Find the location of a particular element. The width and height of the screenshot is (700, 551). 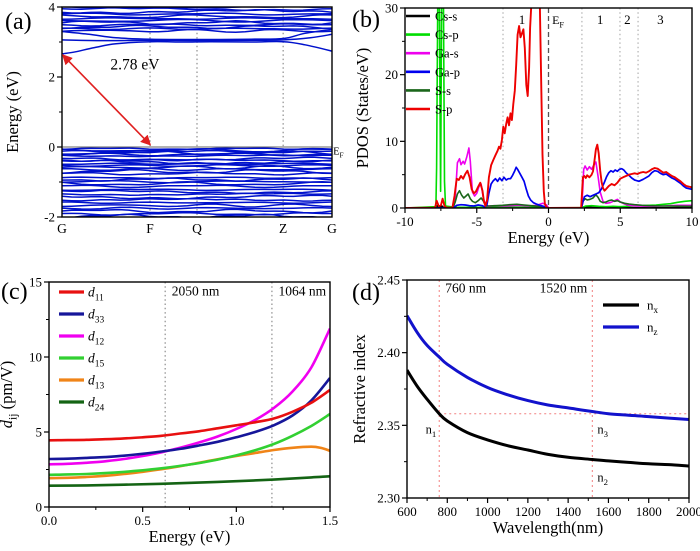

legend-label-d24: d24 is located at coordinates (96, 404).